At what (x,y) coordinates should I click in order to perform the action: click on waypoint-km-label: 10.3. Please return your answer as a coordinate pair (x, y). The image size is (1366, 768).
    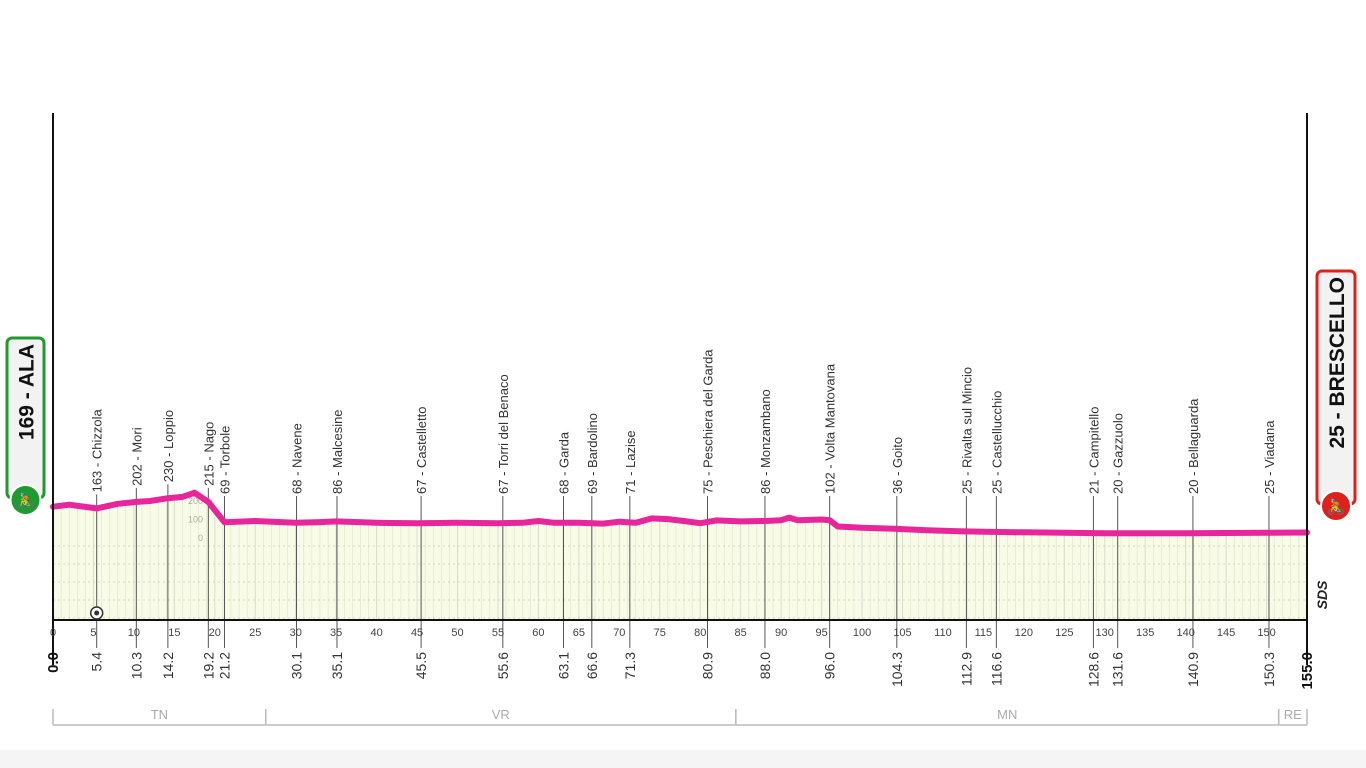
    Looking at the image, I should click on (136, 665).